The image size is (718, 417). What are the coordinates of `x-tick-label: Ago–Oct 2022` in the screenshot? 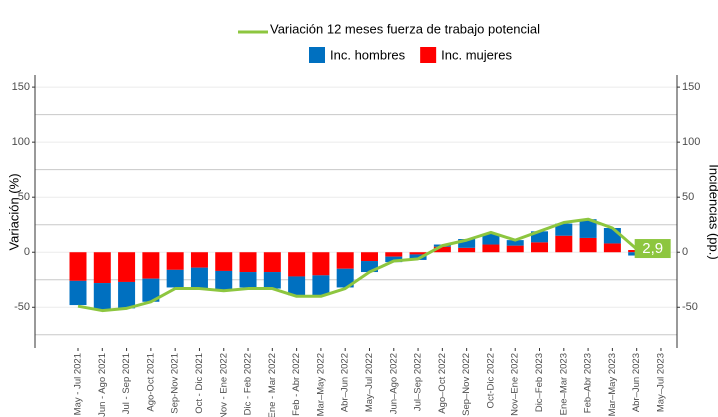 It's located at (442, 383).